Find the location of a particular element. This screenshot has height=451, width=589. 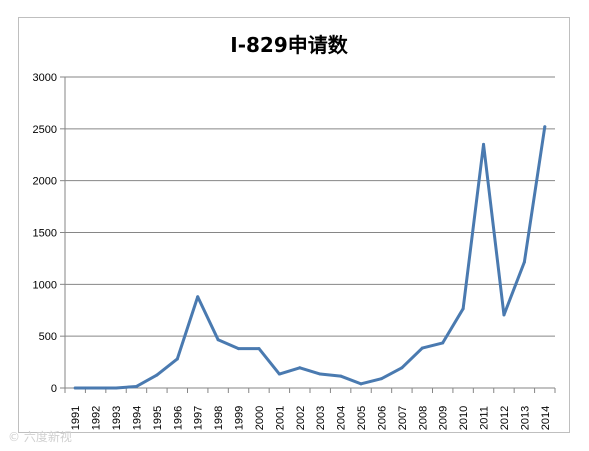

x-tick-label: 1993 is located at coordinates (117, 418).